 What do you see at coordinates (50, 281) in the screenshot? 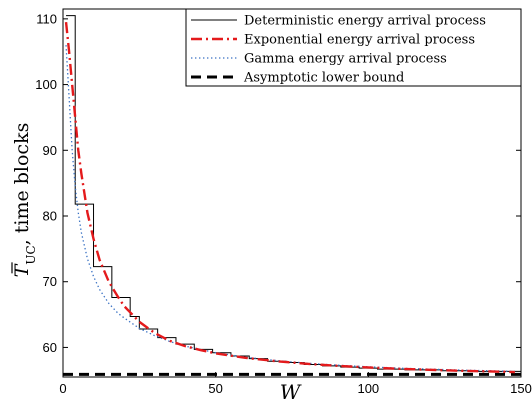
I see `y-tick-label: 70` at bounding box center [50, 281].